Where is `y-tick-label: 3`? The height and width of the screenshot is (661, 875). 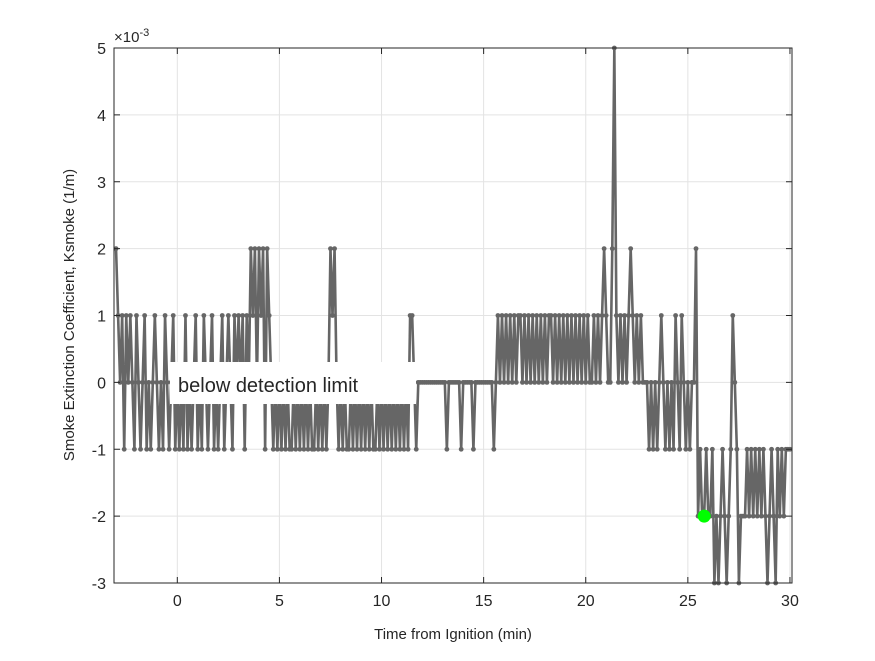
y-tick-label: 3 is located at coordinates (101, 183).